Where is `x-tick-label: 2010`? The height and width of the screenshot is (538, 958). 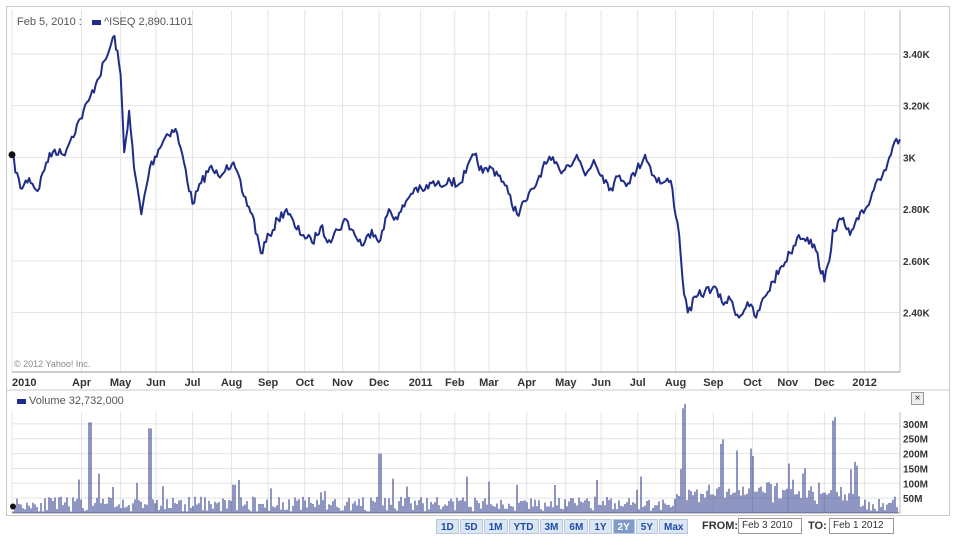
x-tick-label: 2010 is located at coordinates (24, 383).